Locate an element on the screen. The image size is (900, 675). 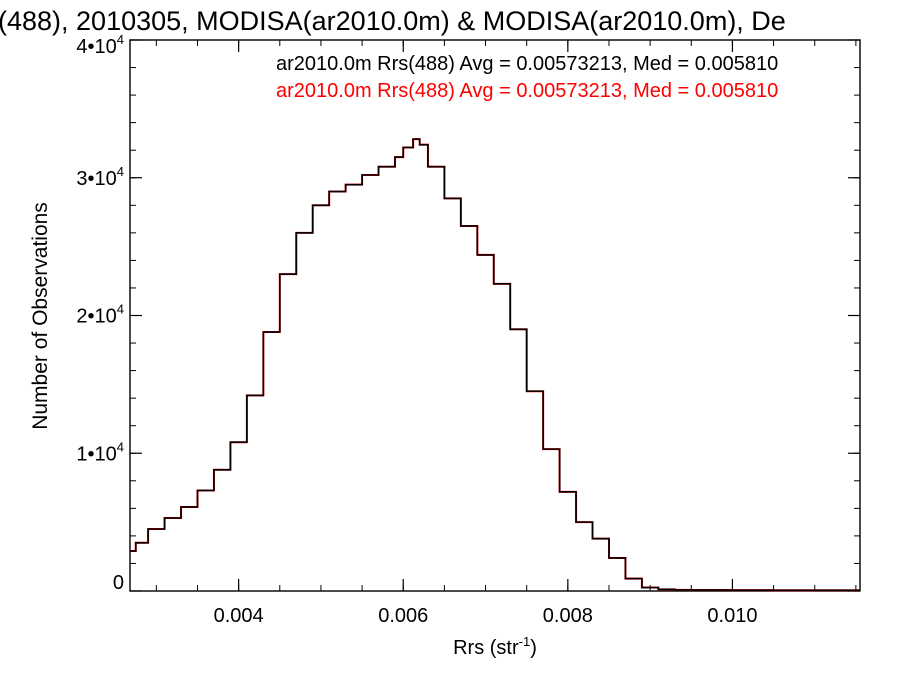
y-tick-label: 0 is located at coordinates (118, 583).